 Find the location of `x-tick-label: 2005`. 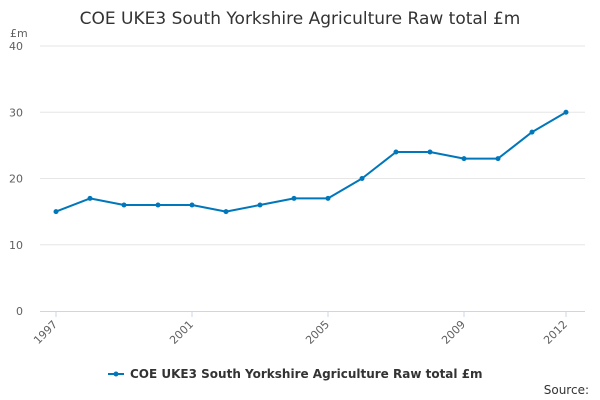

x-tick-label: 2005 is located at coordinates (317, 332).